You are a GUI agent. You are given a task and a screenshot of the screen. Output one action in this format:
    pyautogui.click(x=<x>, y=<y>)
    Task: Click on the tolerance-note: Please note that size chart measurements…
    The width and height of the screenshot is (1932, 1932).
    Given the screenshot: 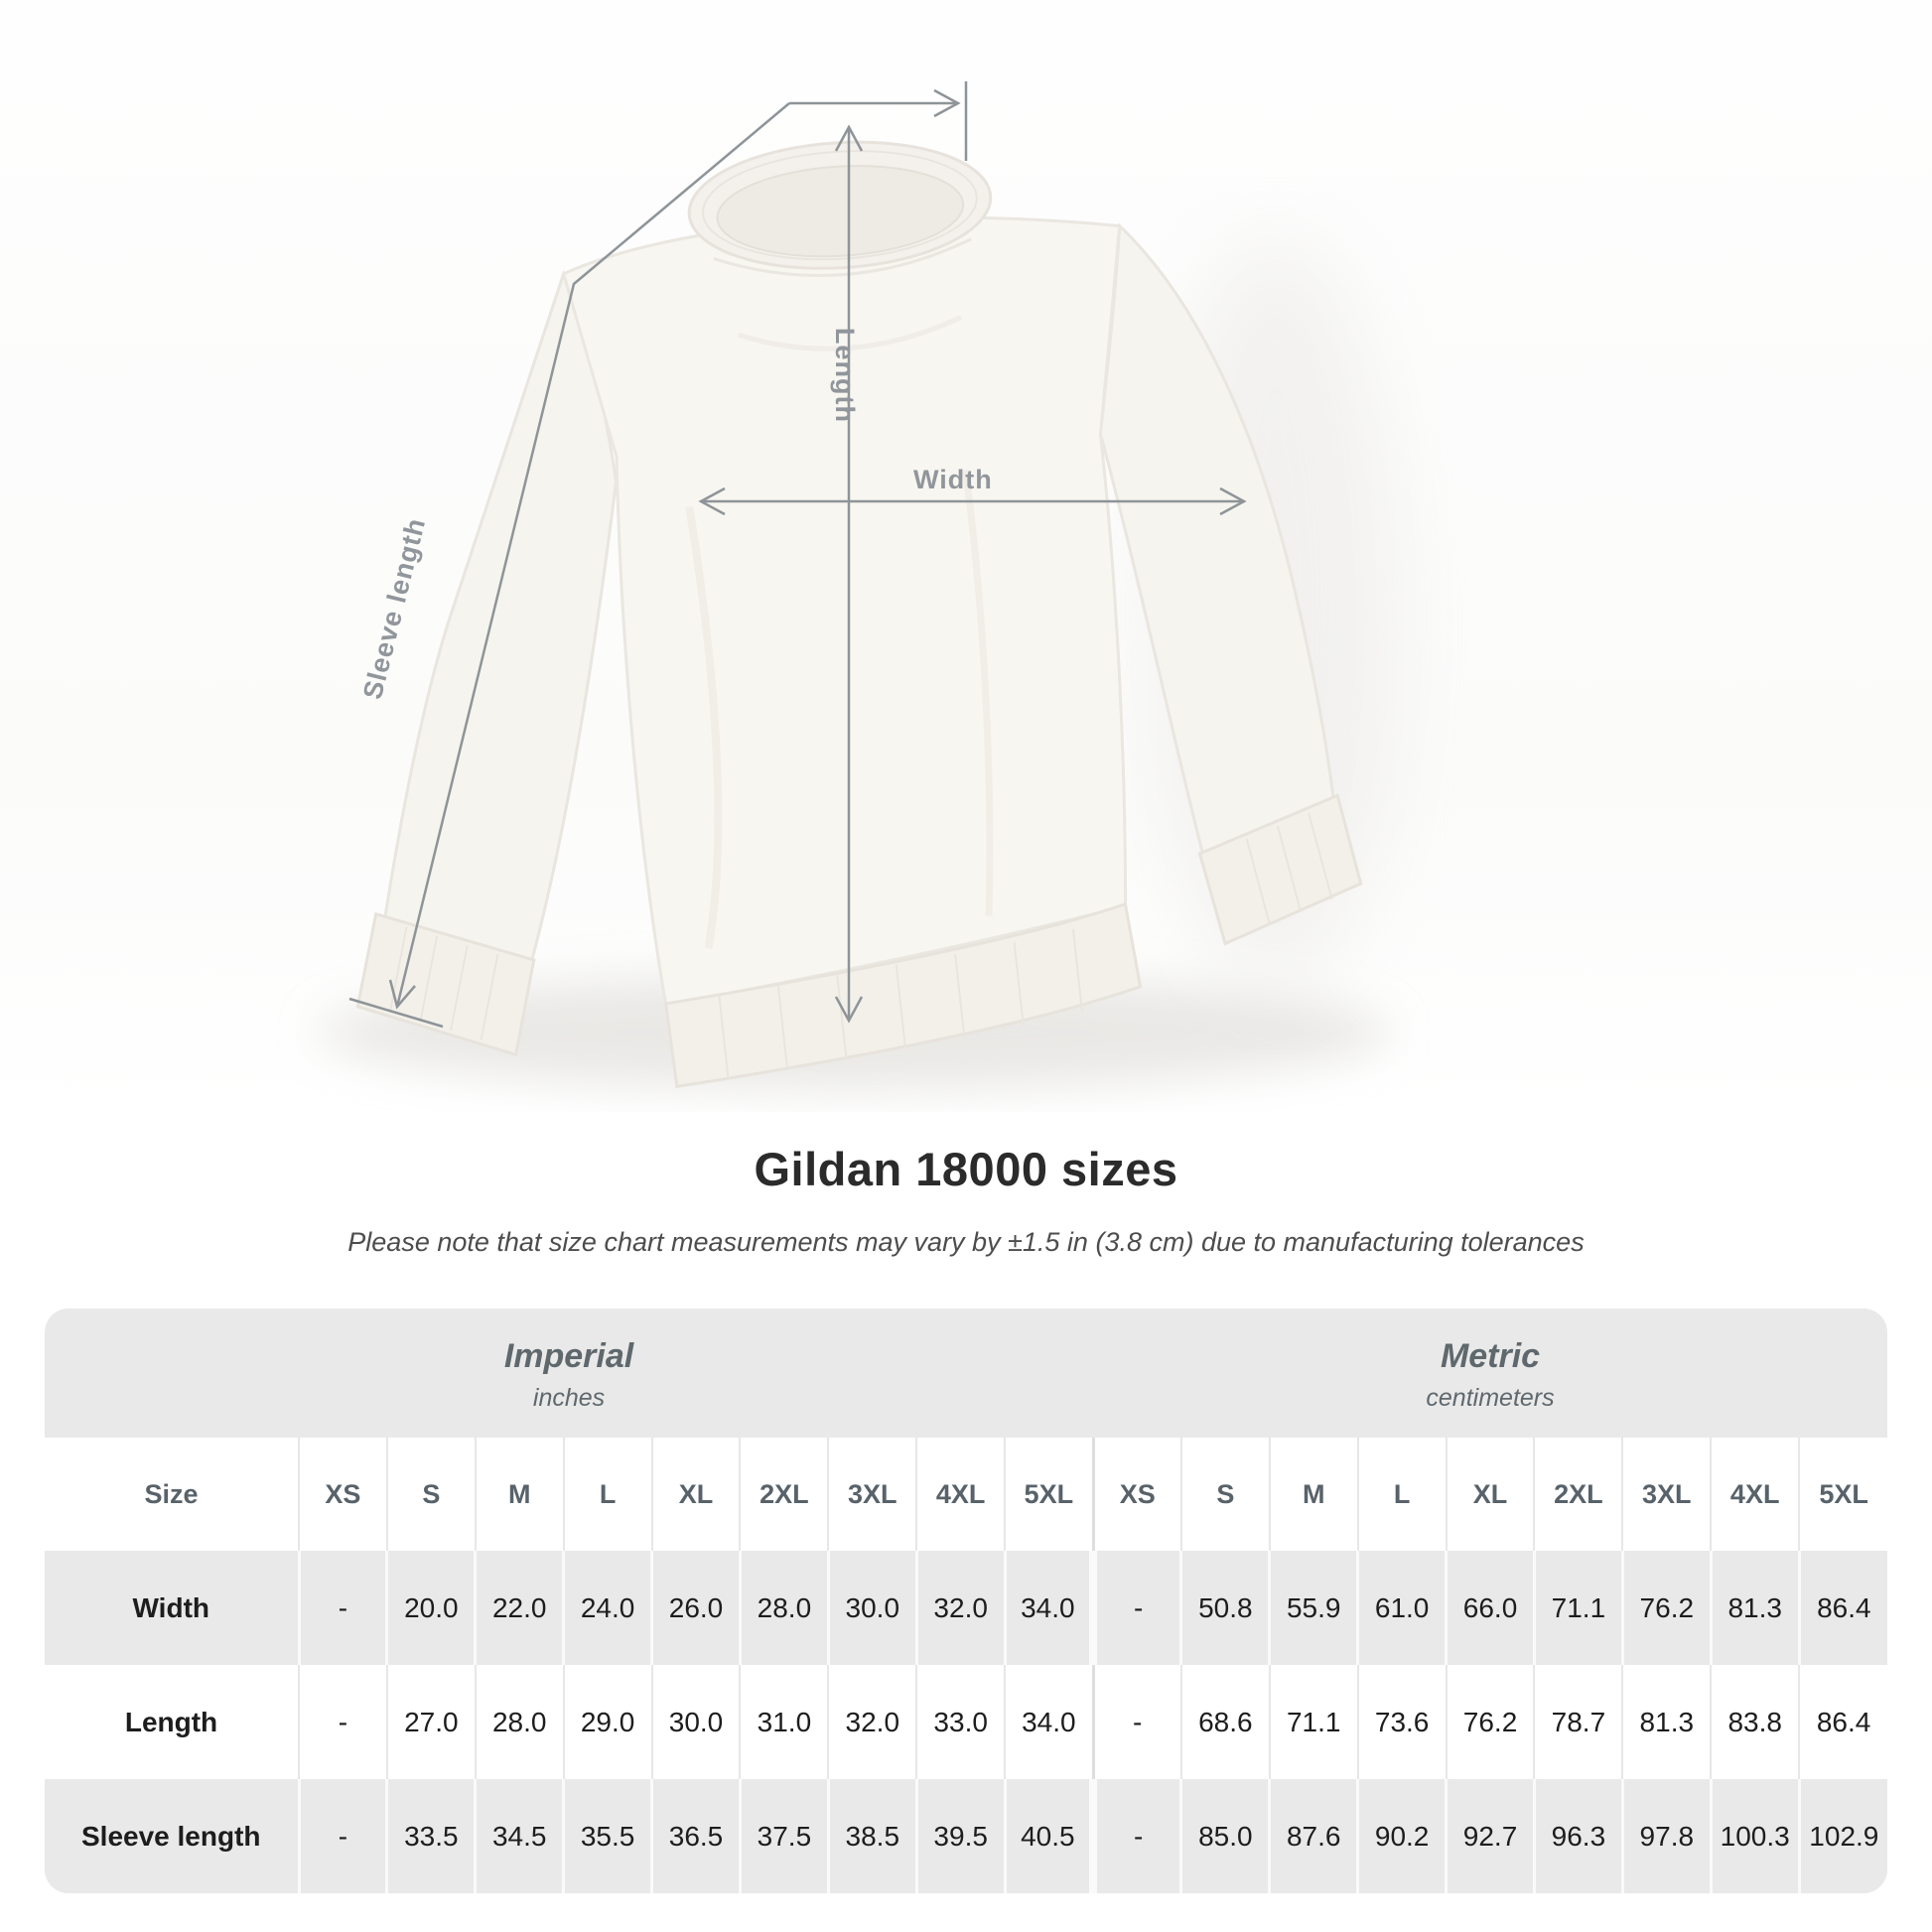 What is the action you would take?
    pyautogui.click(x=966, y=1242)
    